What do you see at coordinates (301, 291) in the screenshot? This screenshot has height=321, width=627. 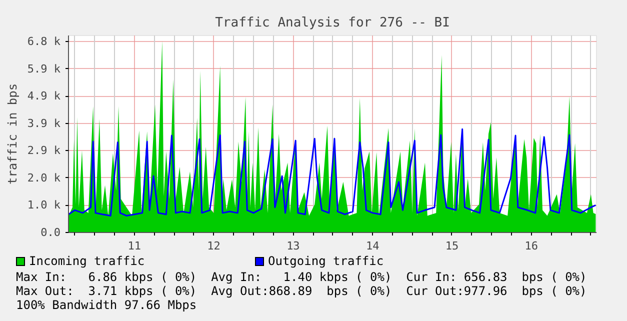 I see `text: Max Out: 3.71 kbps ( 0%) Avg Out:868.89 bps ( 0%) Cur Out:977.96 bps ( 0%)` at bounding box center [301, 291].